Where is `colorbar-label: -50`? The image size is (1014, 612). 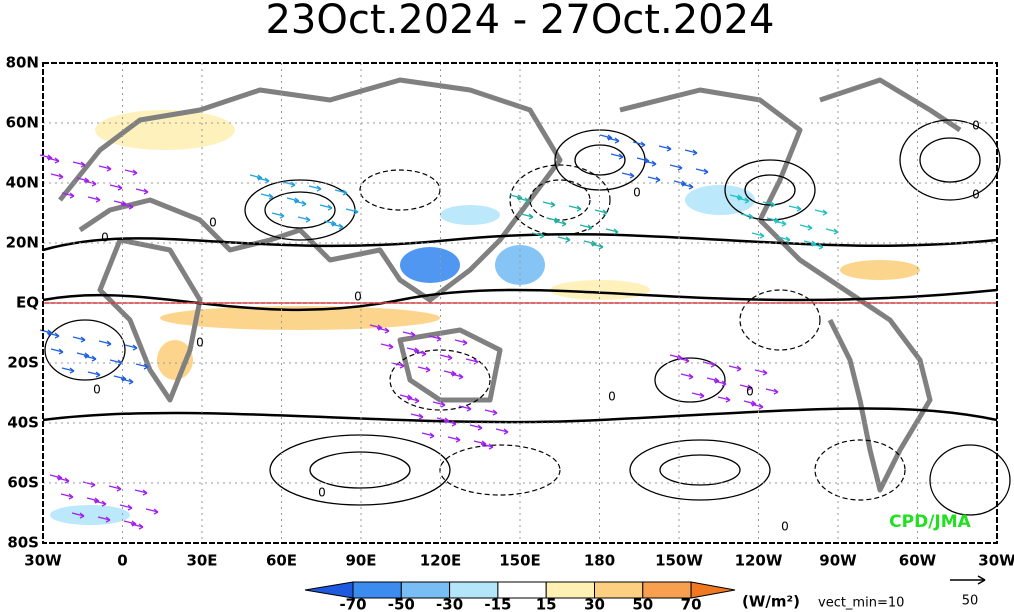 colorbar-label: -50 is located at coordinates (401, 604).